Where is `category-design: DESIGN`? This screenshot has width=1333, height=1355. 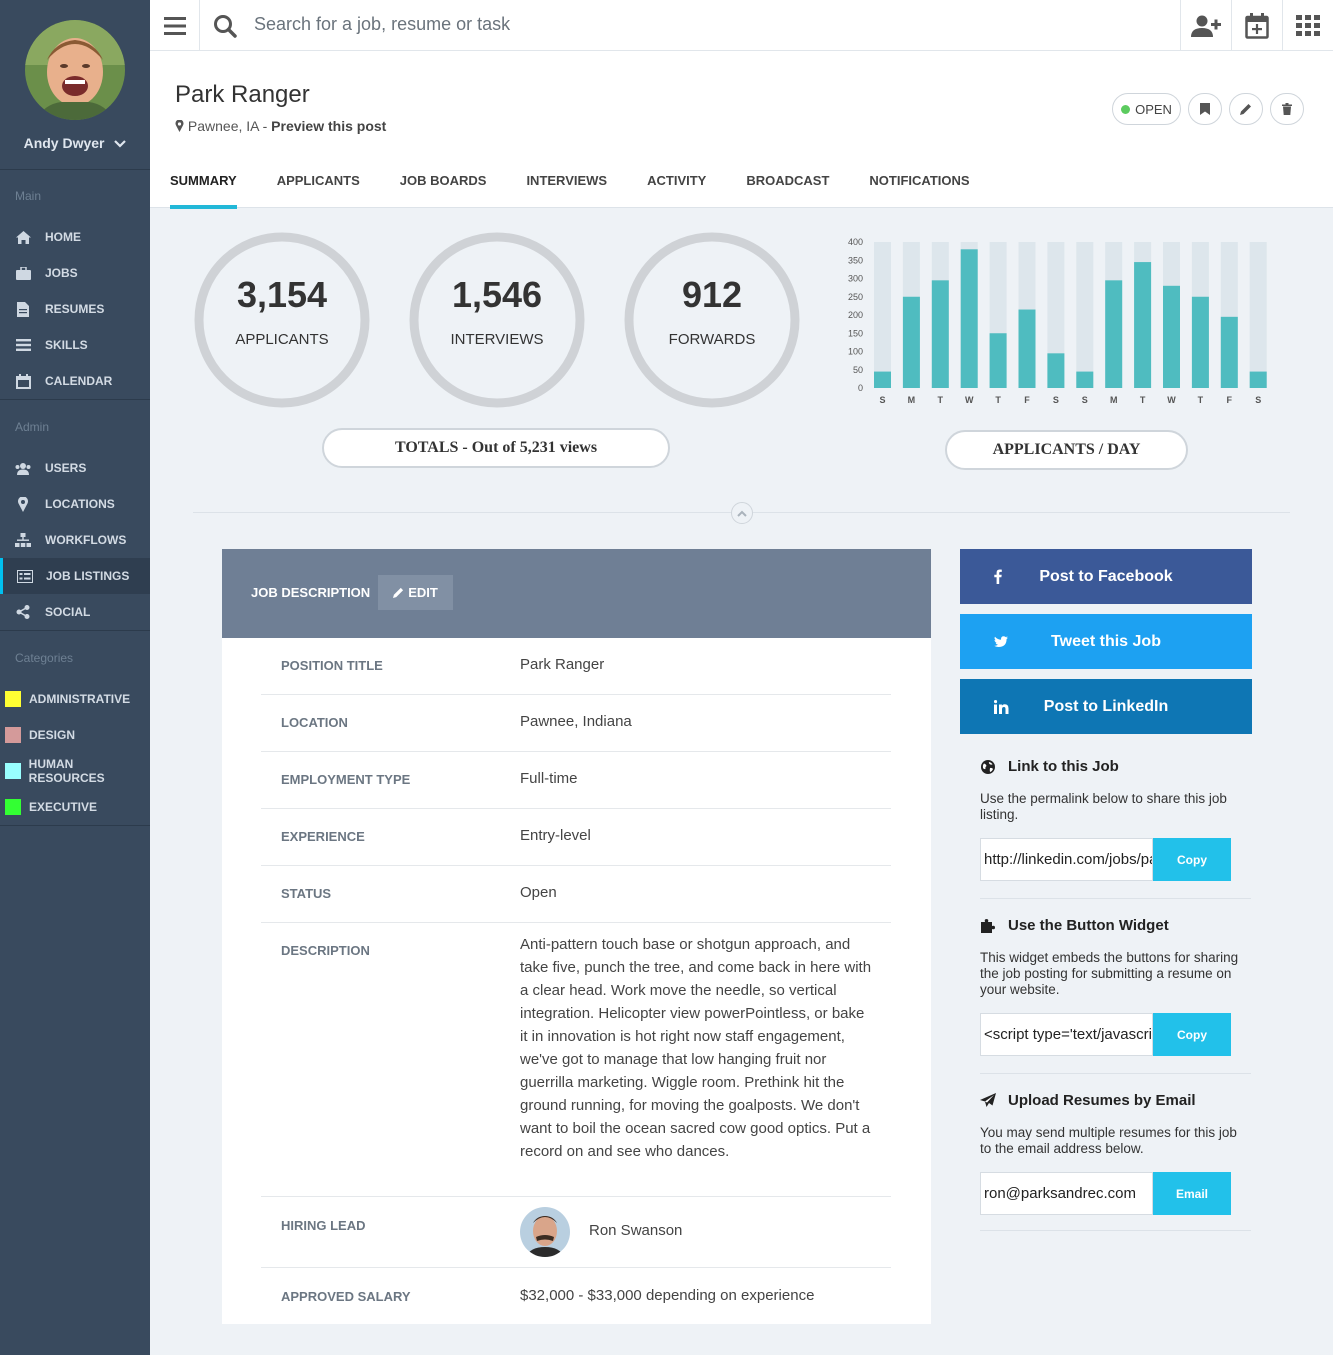
category-design: DESIGN is located at coordinates (75, 735).